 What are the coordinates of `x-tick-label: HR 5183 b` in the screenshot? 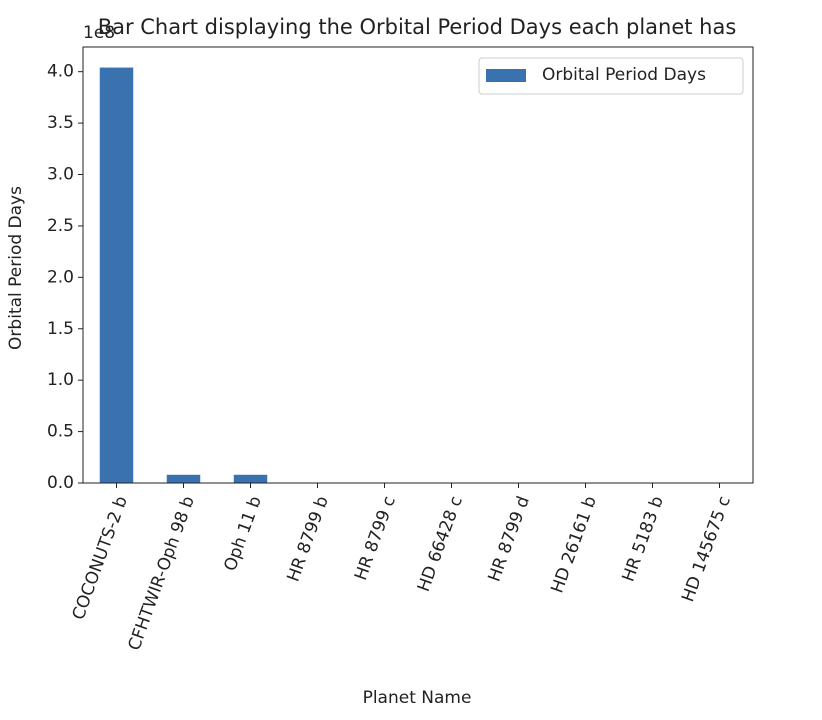 It's located at (643, 539).